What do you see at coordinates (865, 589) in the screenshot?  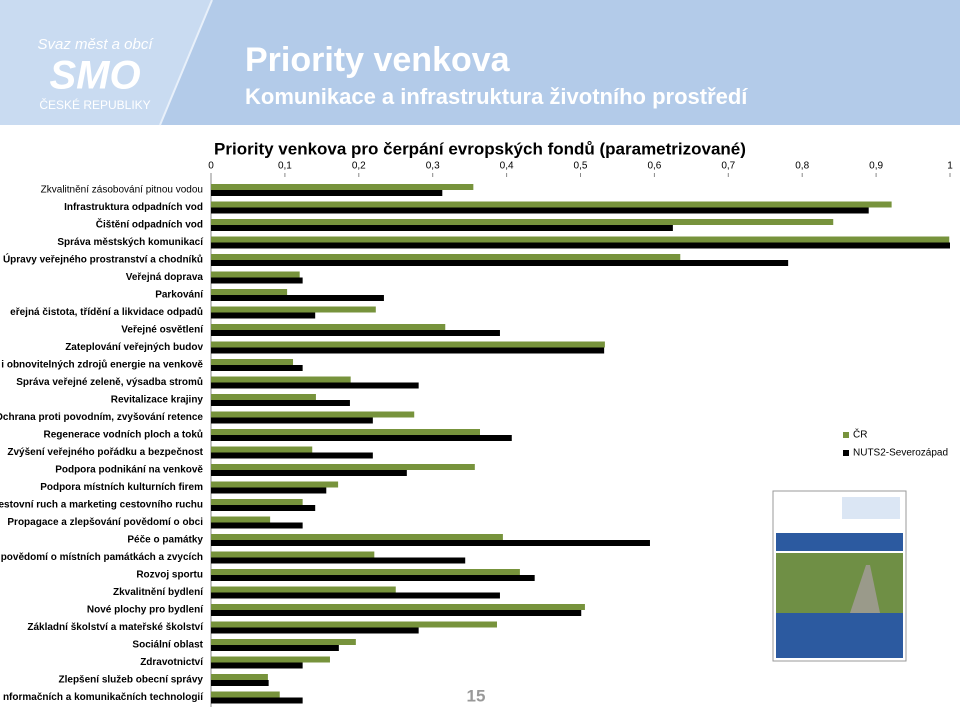 I see `cover-road` at bounding box center [865, 589].